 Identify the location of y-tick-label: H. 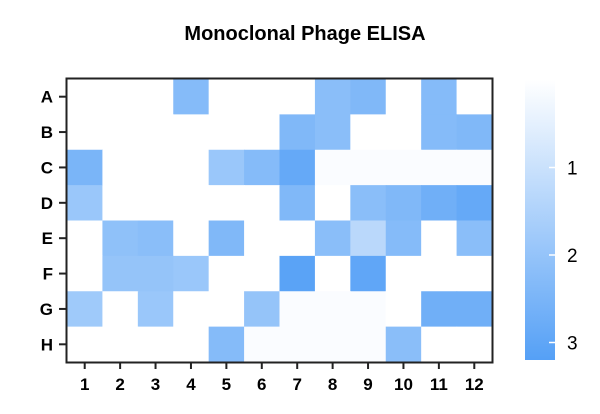
(47, 344).